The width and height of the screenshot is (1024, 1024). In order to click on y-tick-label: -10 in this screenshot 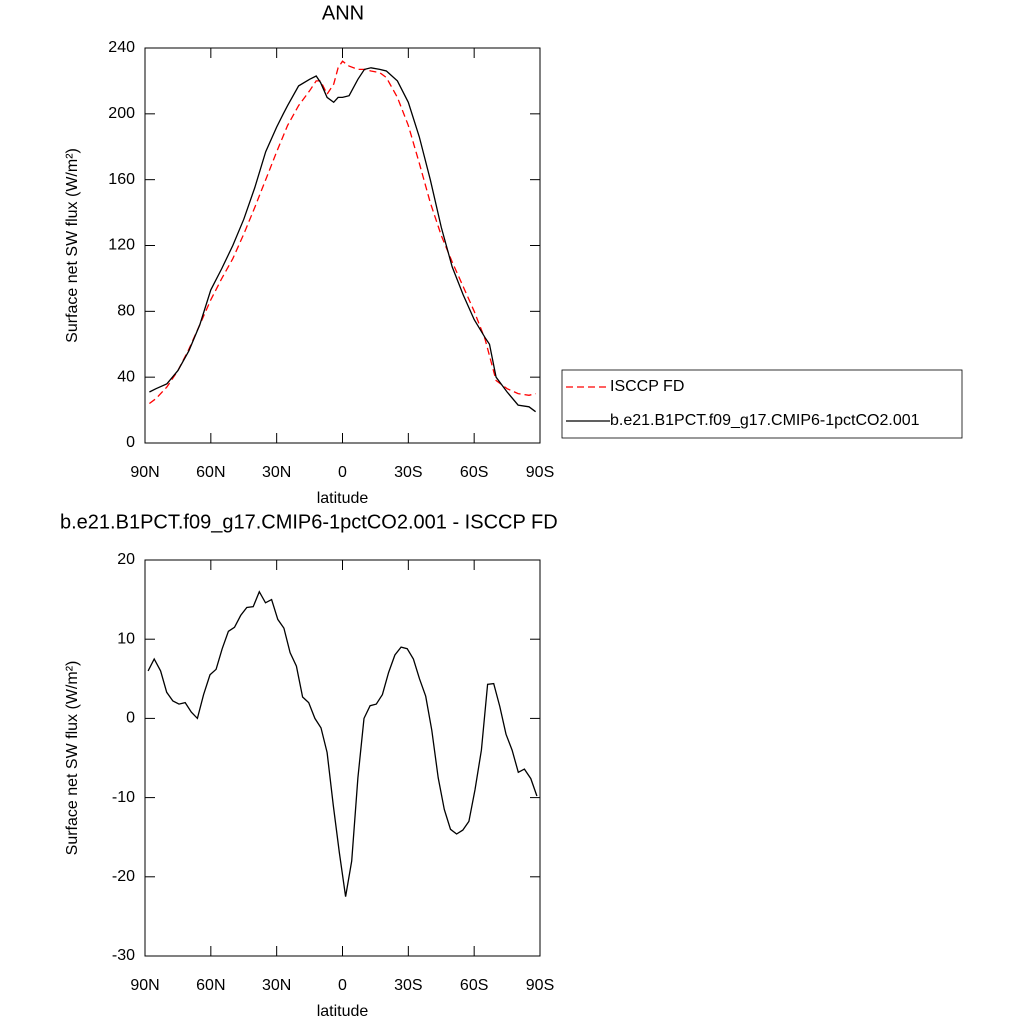, I will do `click(123, 797)`.